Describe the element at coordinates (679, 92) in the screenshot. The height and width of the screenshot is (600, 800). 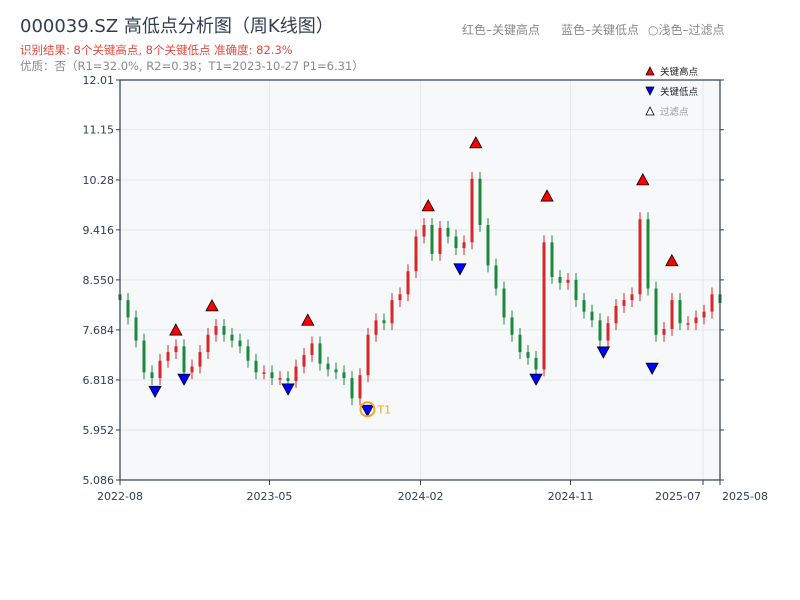
I see `legend-label: 关键低点` at that location.